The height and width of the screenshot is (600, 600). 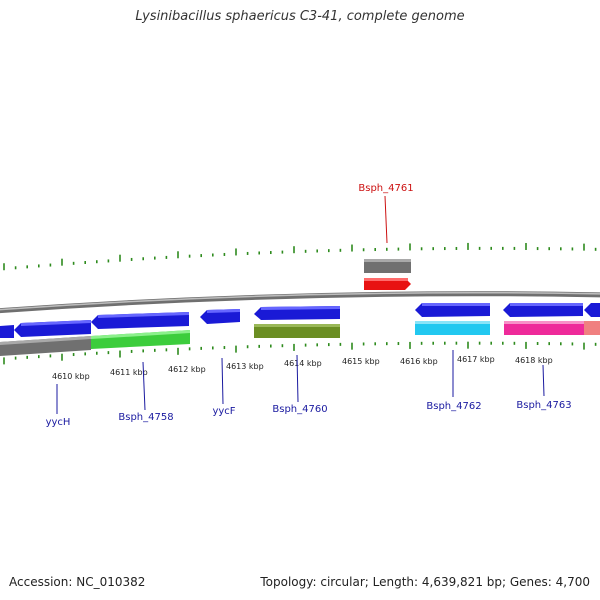 What do you see at coordinates (303, 363) in the screenshot?
I see `pos-label-4614: 4614 kbp` at bounding box center [303, 363].